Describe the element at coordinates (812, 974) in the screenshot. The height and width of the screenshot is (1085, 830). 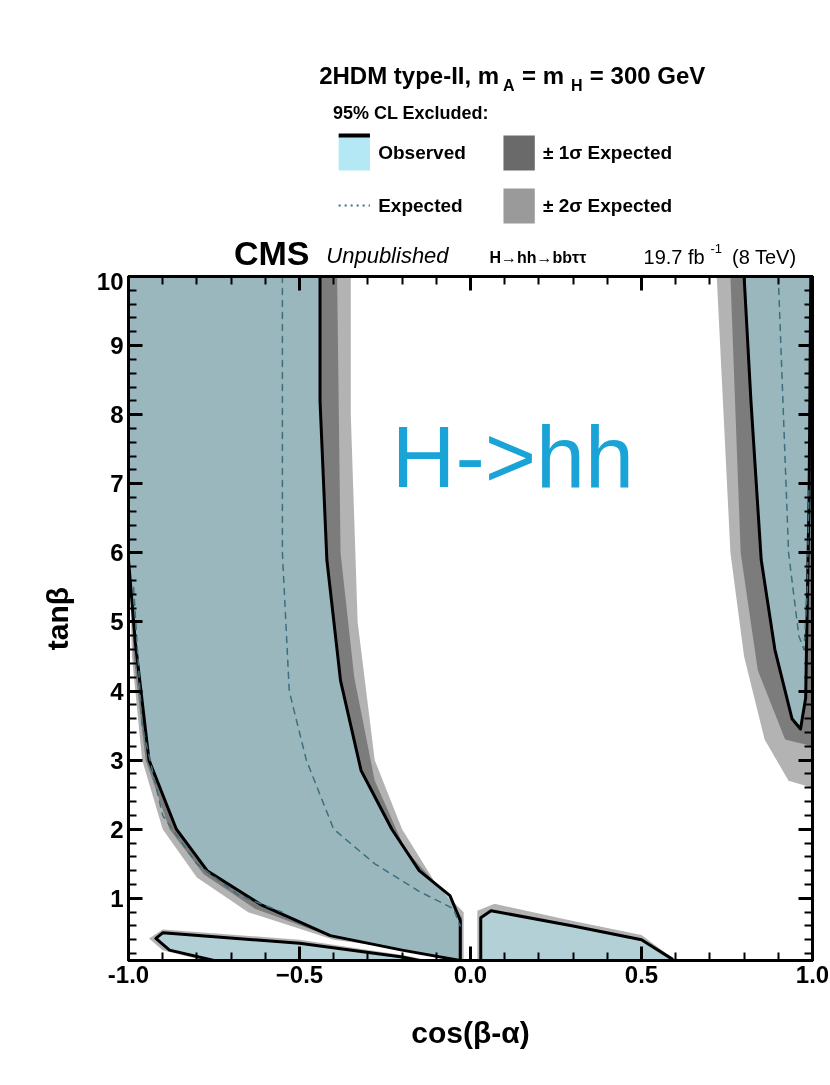
I see `x-tick-label: 1.0` at that location.